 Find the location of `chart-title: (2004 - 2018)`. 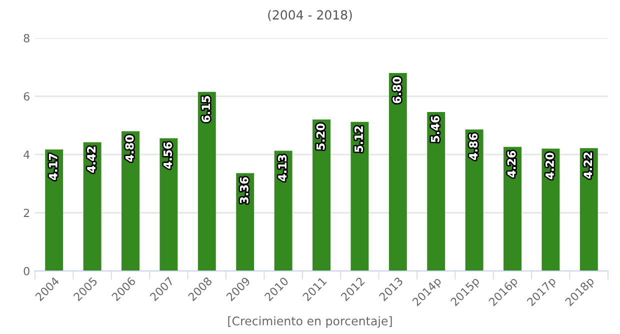

chart-title: (2004 - 2018) is located at coordinates (310, 16).